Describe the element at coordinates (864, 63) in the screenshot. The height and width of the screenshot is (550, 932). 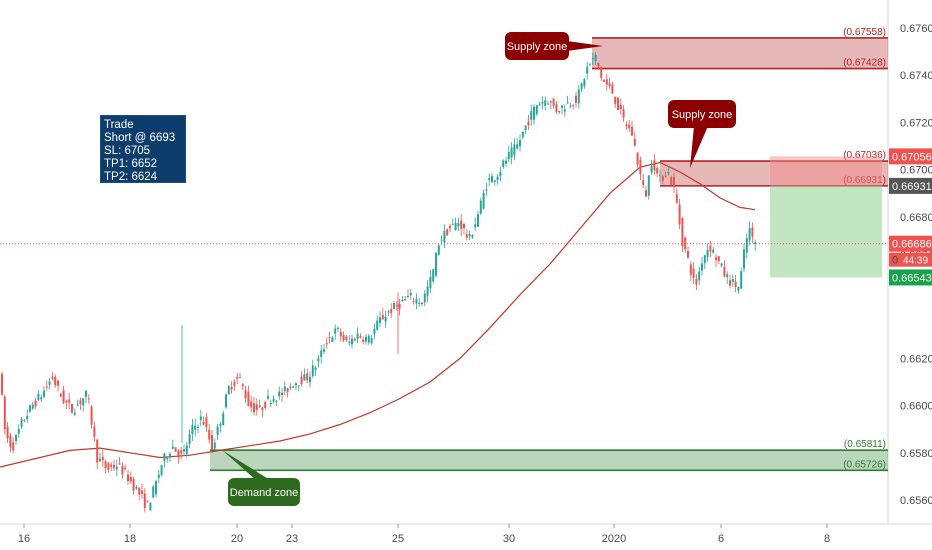
I see `zone-bottom-label: (0.67428)` at that location.